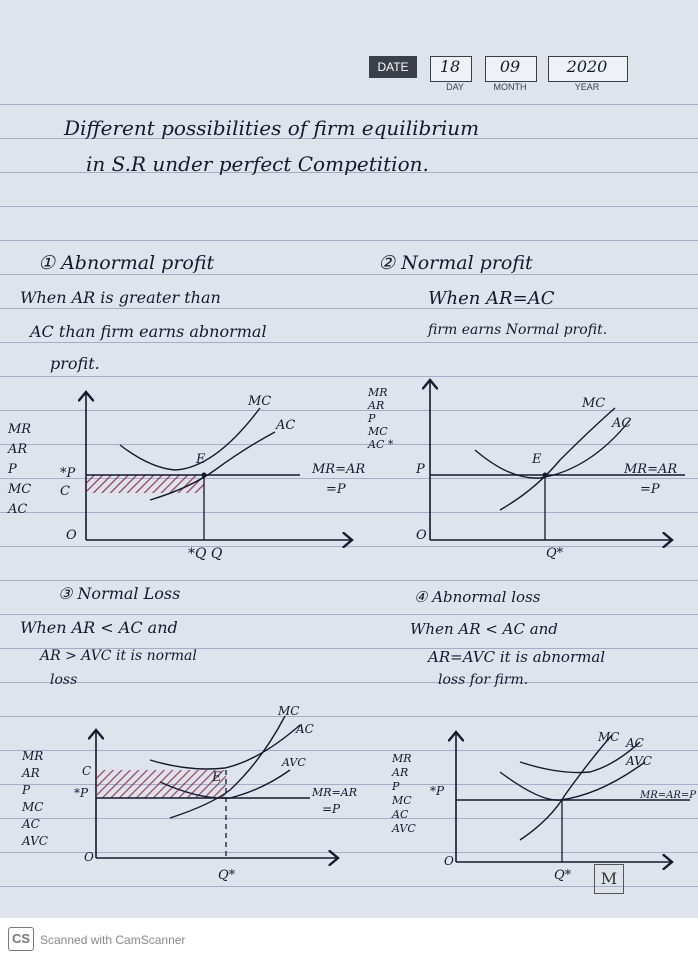 Image resolution: width=698 pixels, height=960 pixels. Describe the element at coordinates (89, 857) in the screenshot. I see `g3-origin: O` at that location.